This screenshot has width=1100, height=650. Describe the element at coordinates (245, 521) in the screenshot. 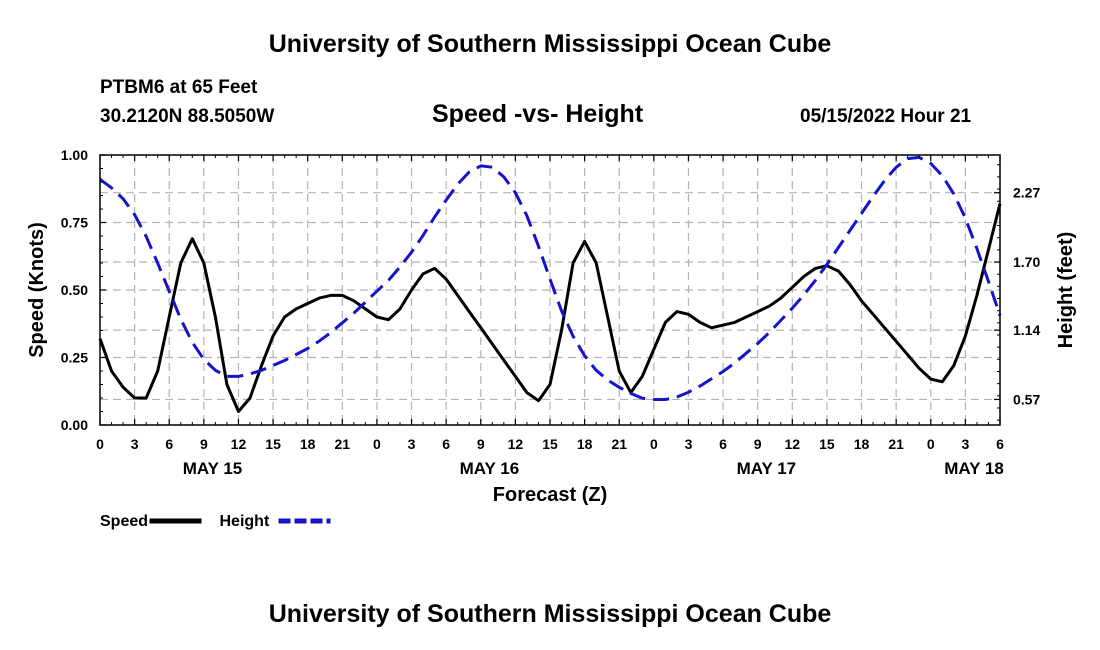

I see `legend-label-height: Height` at that location.